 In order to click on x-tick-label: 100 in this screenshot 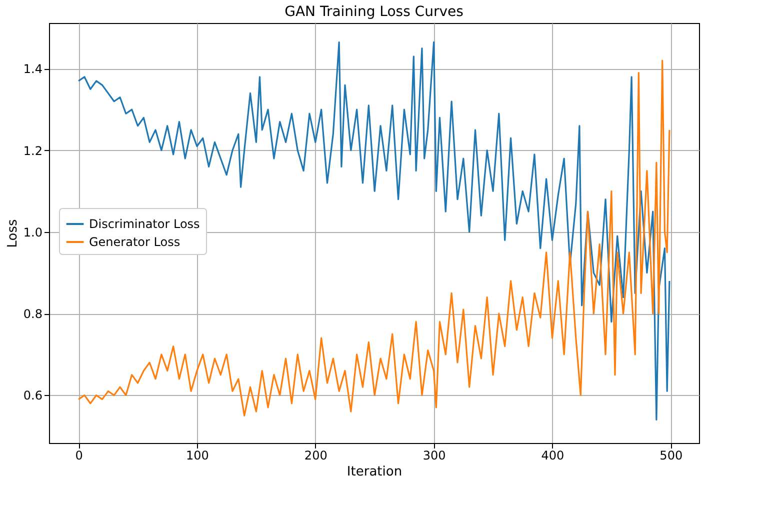, I will do `click(197, 455)`.